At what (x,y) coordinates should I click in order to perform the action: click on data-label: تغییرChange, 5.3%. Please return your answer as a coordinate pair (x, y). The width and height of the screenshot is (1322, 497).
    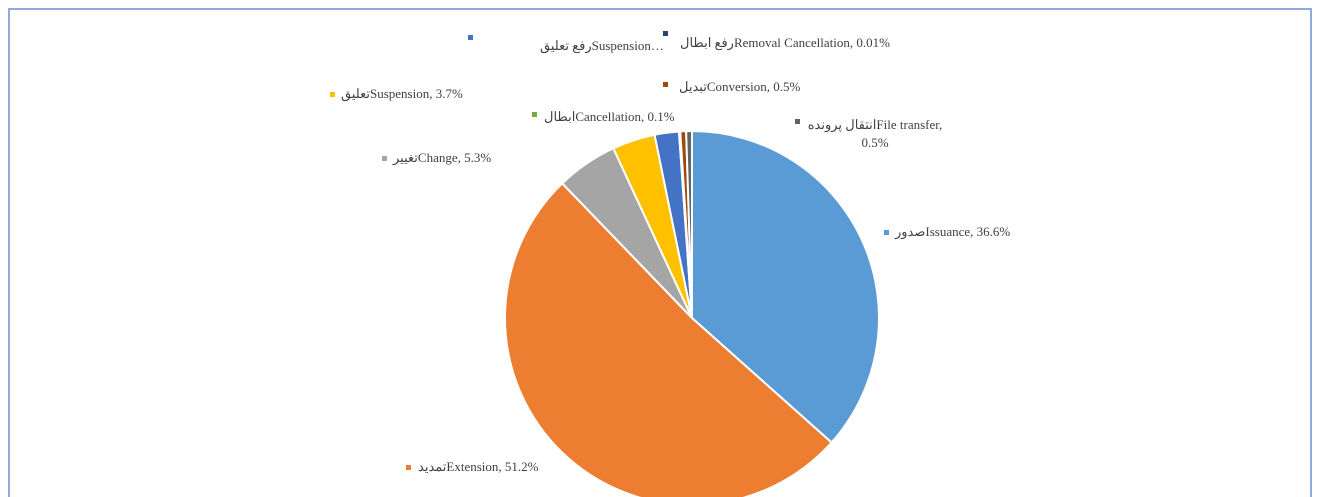
    Looking at the image, I should click on (442, 157).